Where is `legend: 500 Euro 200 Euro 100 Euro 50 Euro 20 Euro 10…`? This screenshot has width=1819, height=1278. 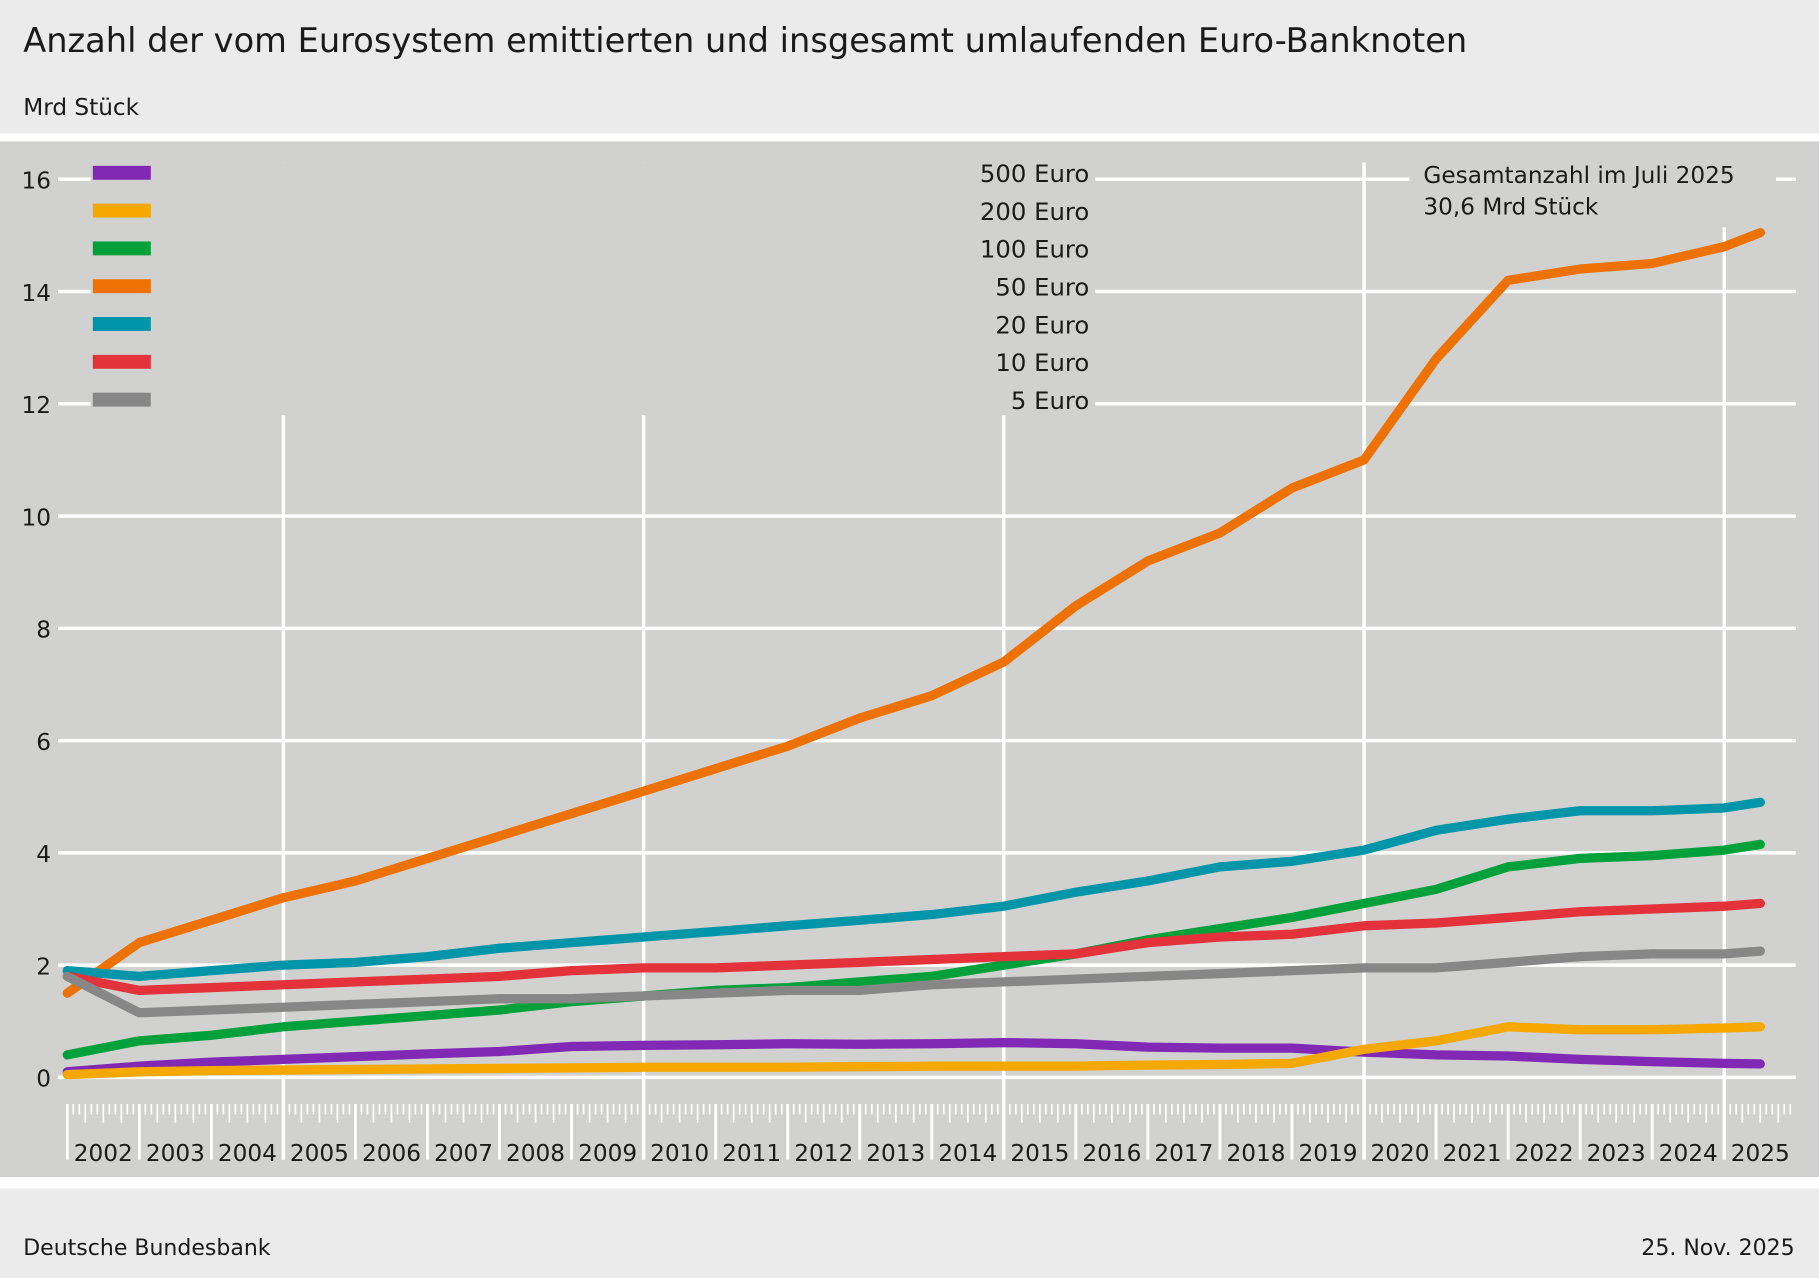 legend: 500 Euro 200 Euro 100 Euro 50 Euro 20 Euro 10… is located at coordinates (593, 287).